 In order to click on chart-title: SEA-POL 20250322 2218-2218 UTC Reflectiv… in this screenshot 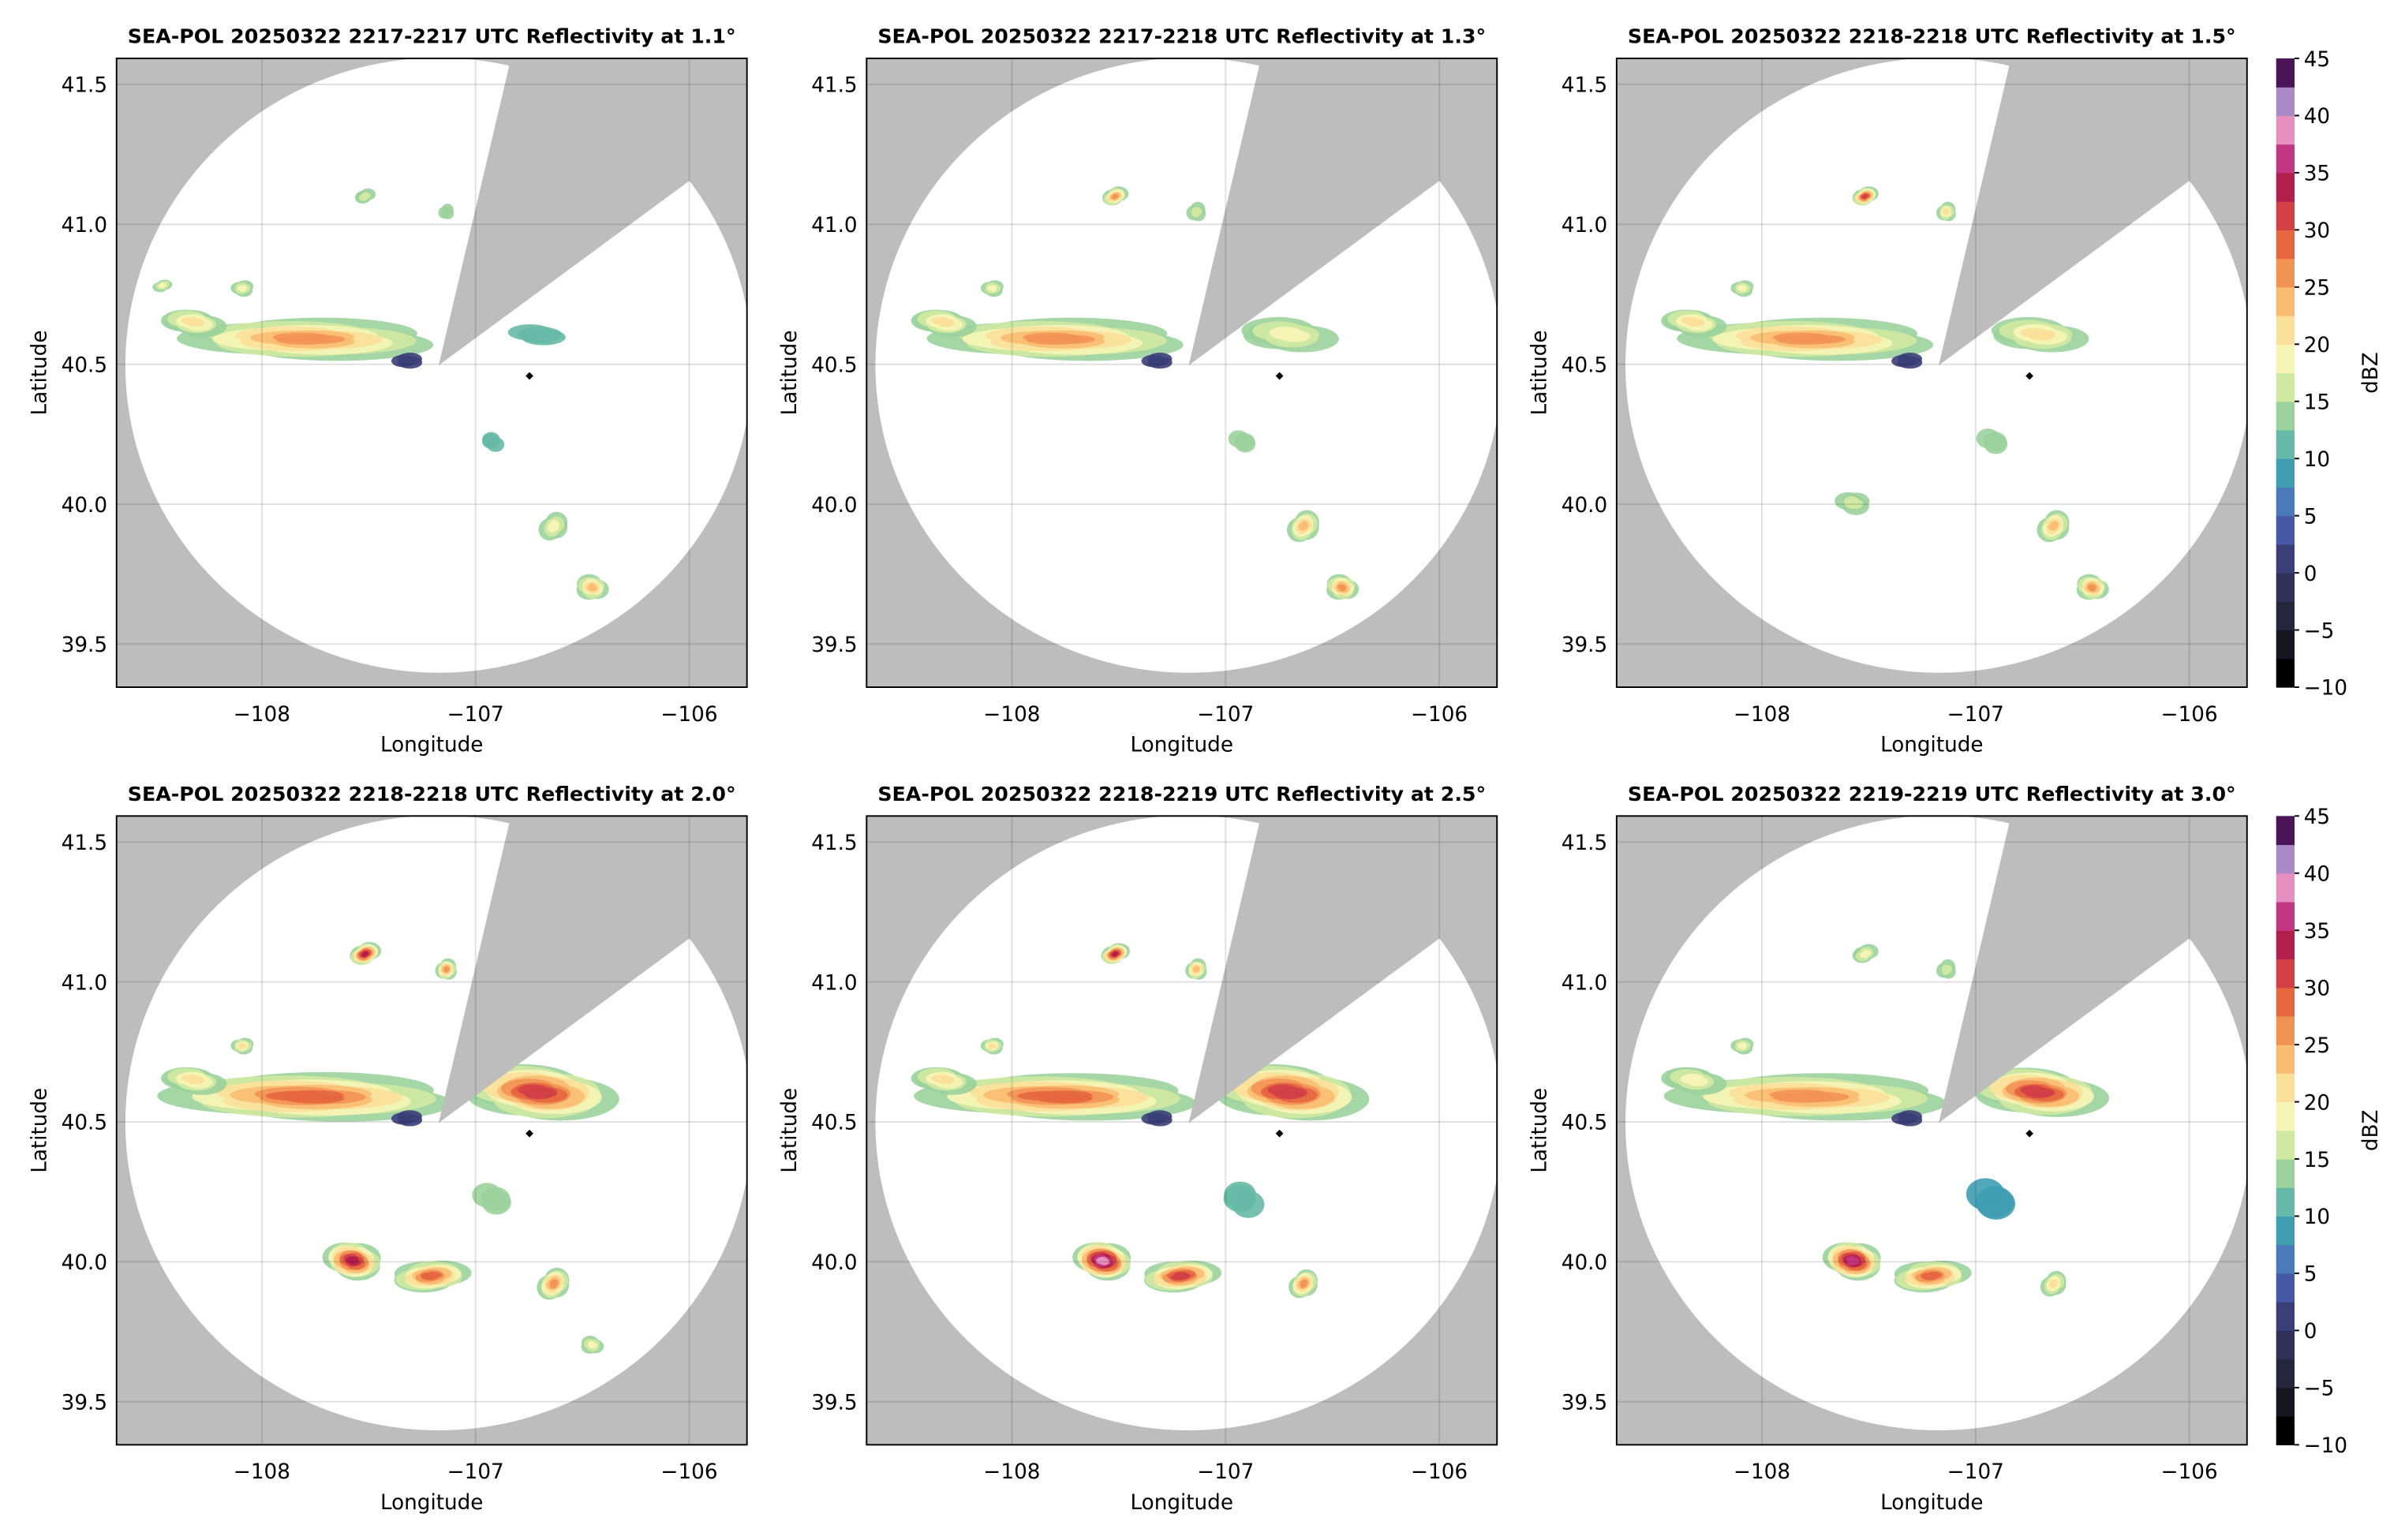, I will do `click(1932, 36)`.